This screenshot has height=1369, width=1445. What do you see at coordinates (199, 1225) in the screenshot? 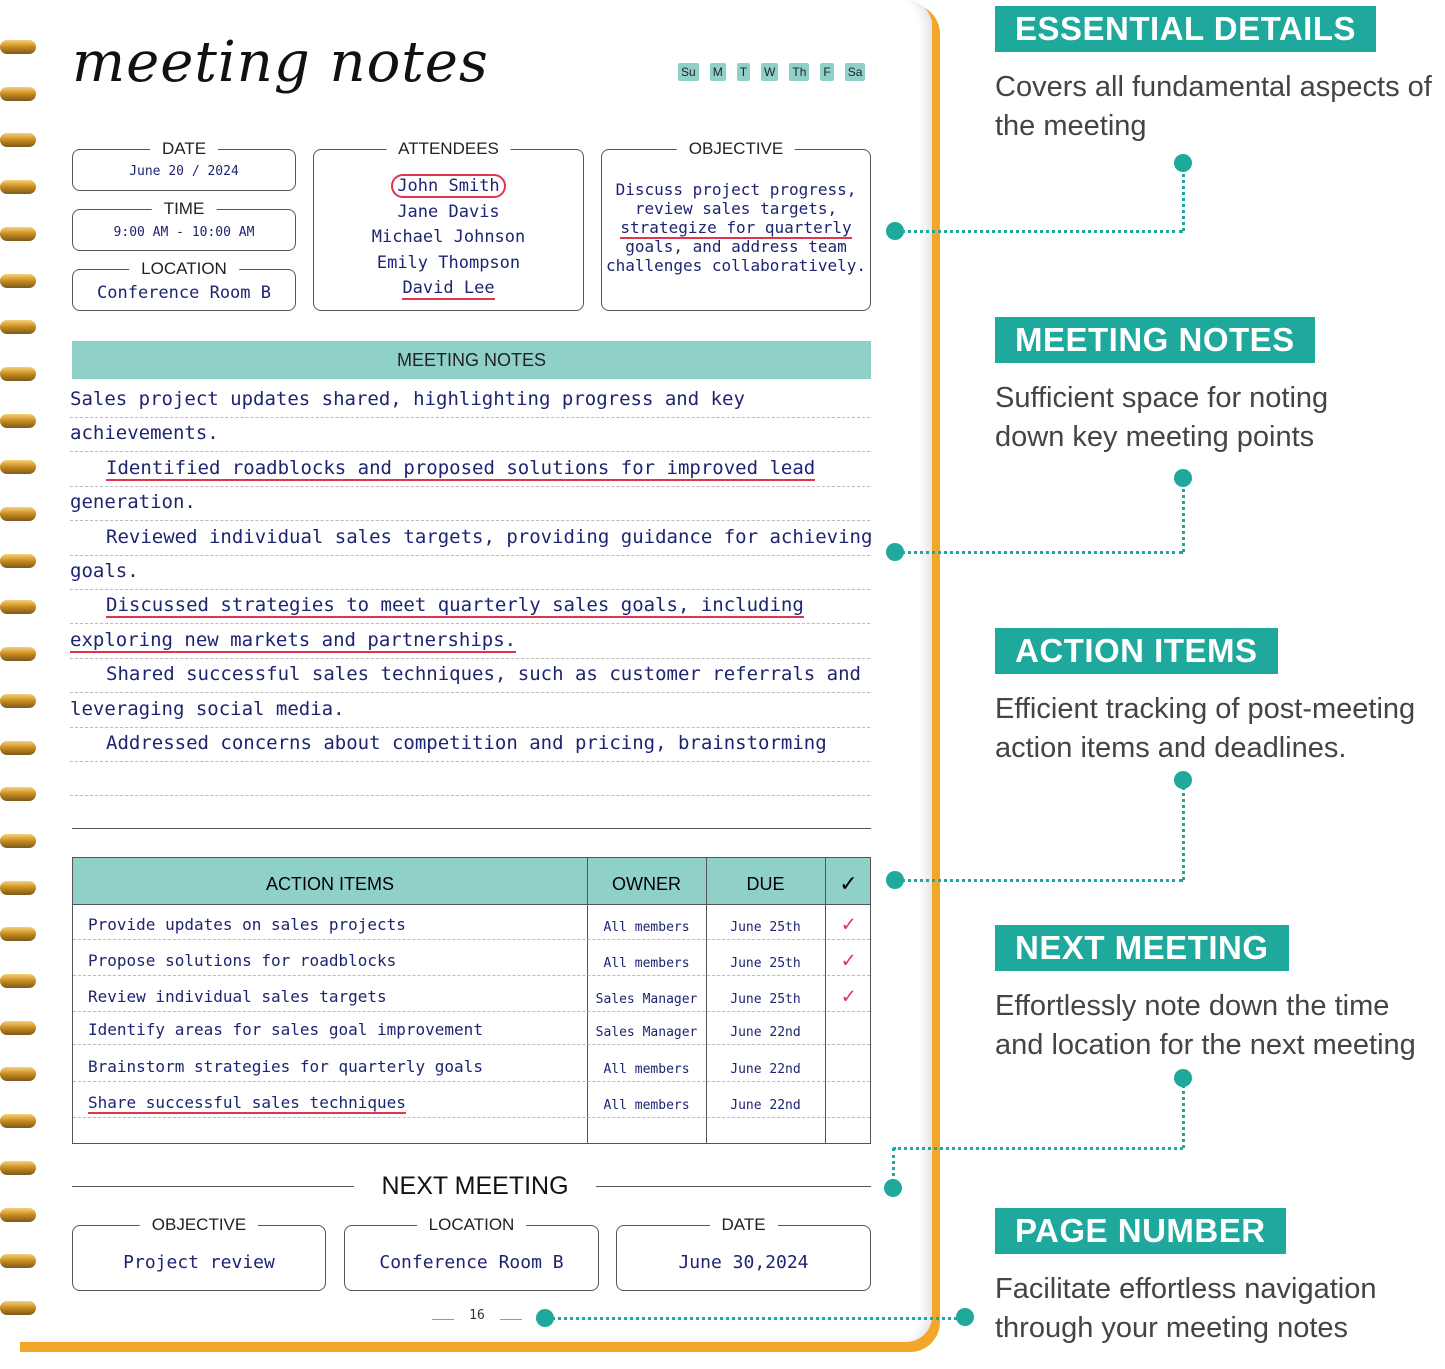
I see `next-objective-label: OBJECTIVE` at bounding box center [199, 1225].